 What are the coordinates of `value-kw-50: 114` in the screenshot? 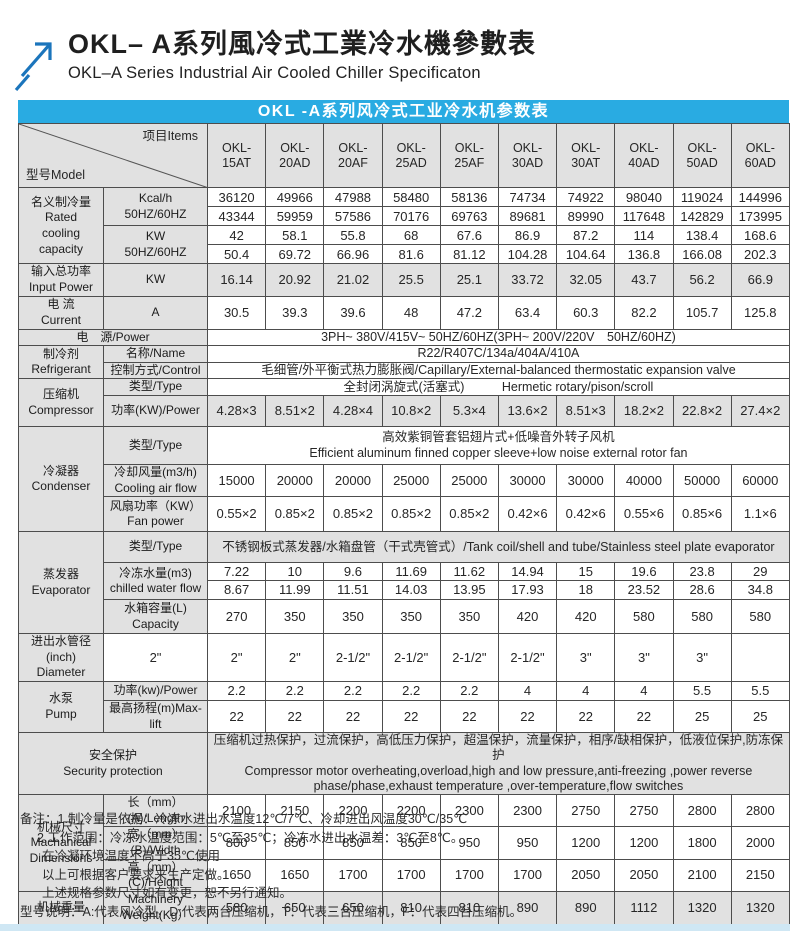 It's located at (644, 235).